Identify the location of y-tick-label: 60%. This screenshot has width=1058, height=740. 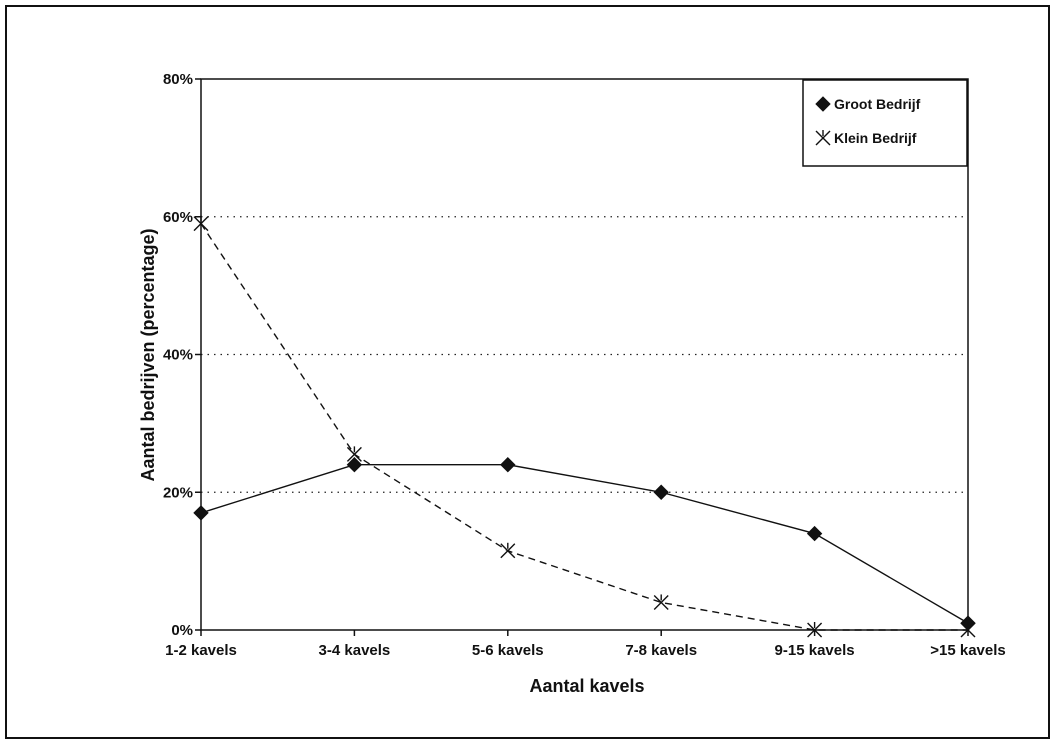
(178, 217).